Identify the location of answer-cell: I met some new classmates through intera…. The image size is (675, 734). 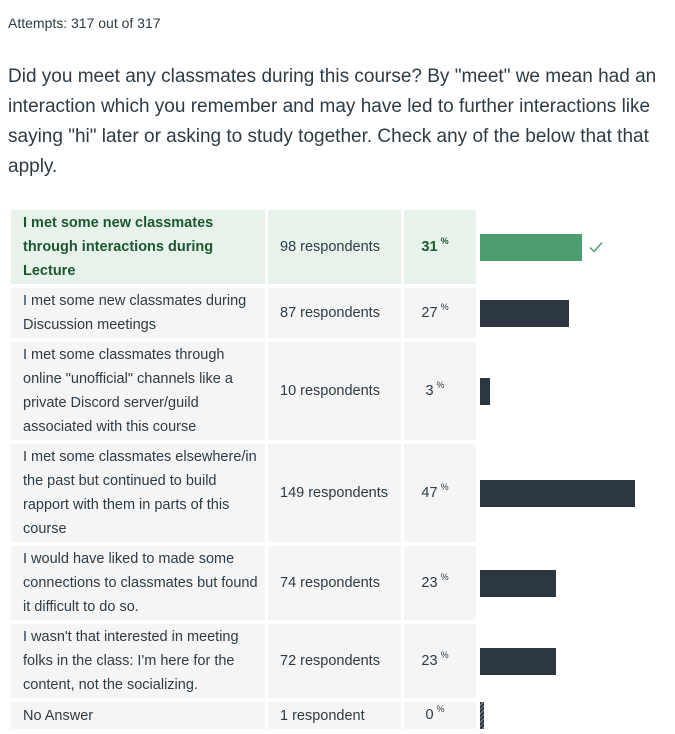
(138, 247).